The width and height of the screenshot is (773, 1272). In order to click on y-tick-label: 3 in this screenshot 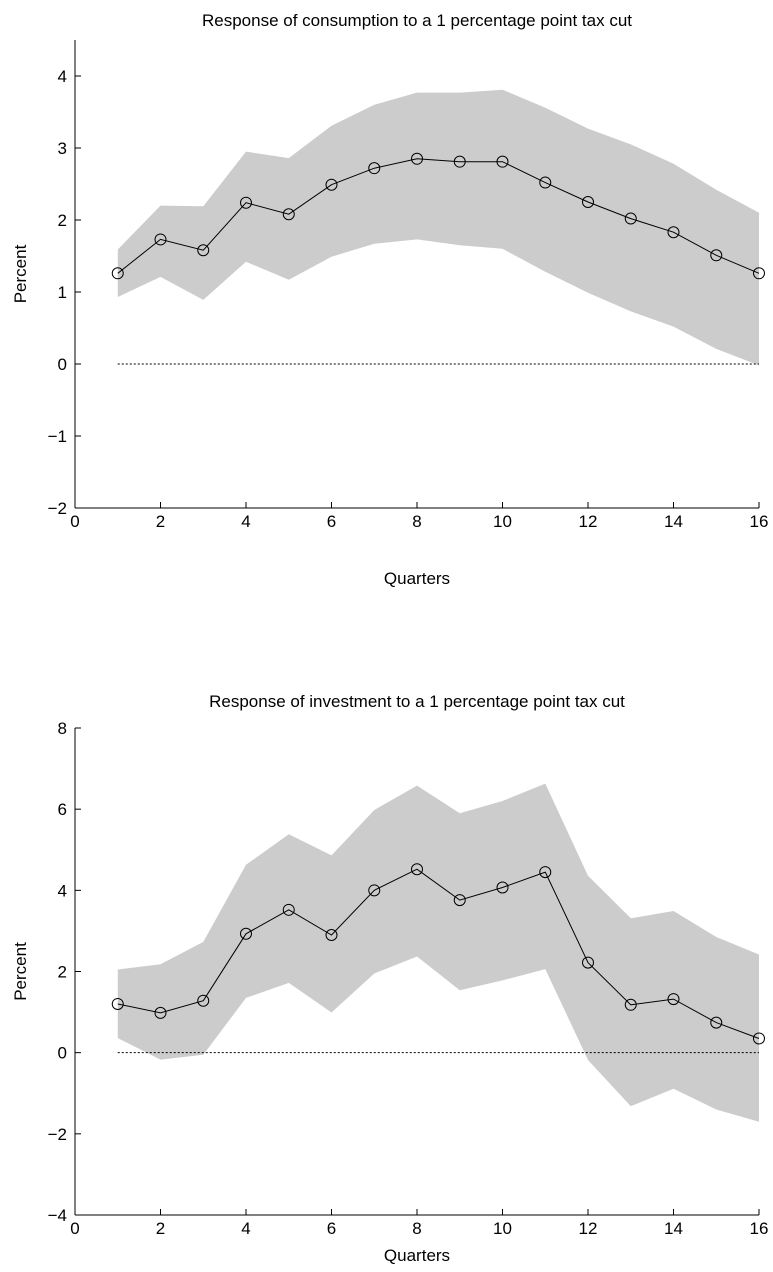, I will do `click(62, 148)`.